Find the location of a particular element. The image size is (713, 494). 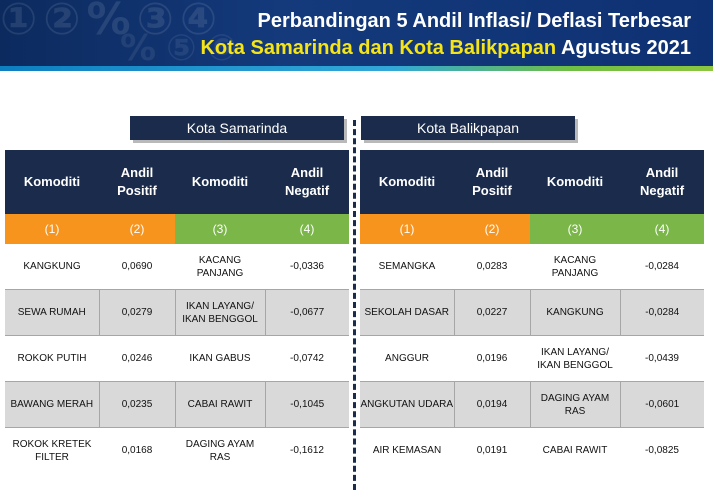

city-label-balikpapan: Kota Balikpapan is located at coordinates (468, 128).